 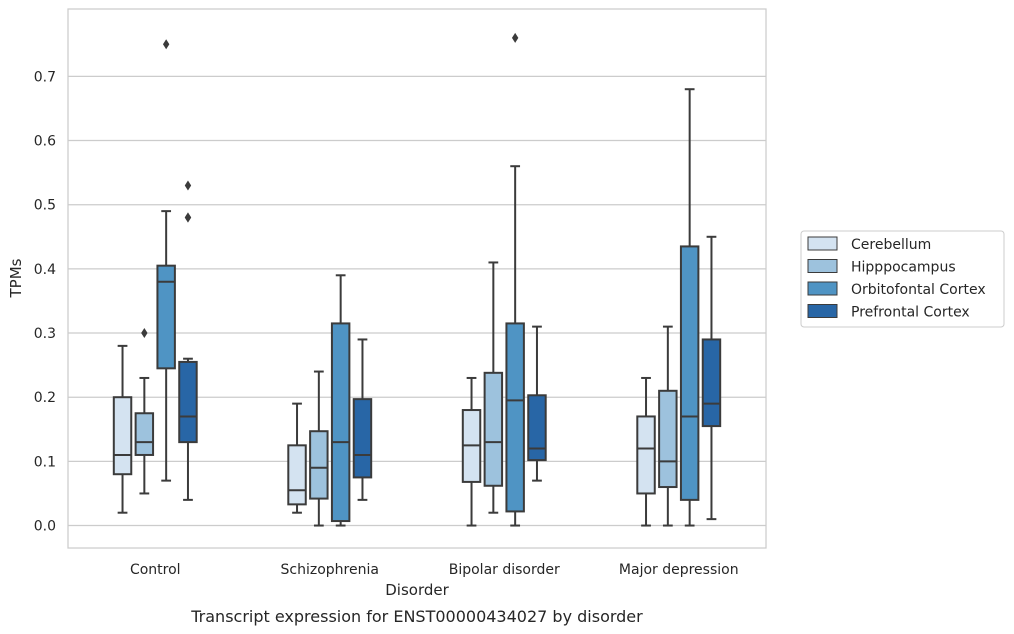 I want to click on x-tick-label: Major depression, so click(x=679, y=570).